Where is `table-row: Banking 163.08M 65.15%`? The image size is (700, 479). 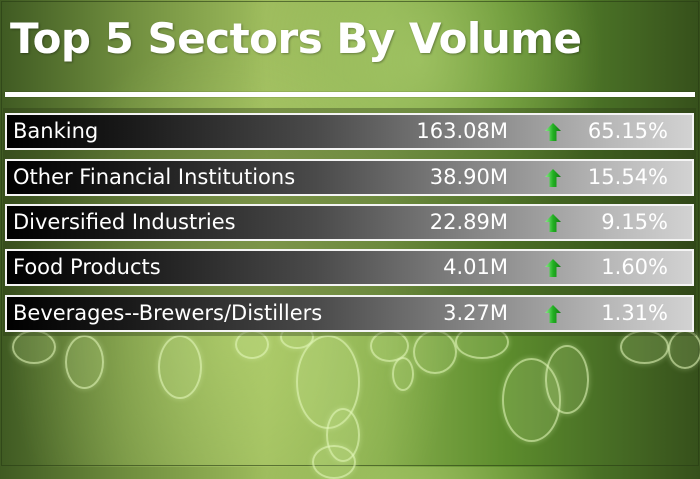 table-row: Banking 163.08M 65.15% is located at coordinates (349, 131).